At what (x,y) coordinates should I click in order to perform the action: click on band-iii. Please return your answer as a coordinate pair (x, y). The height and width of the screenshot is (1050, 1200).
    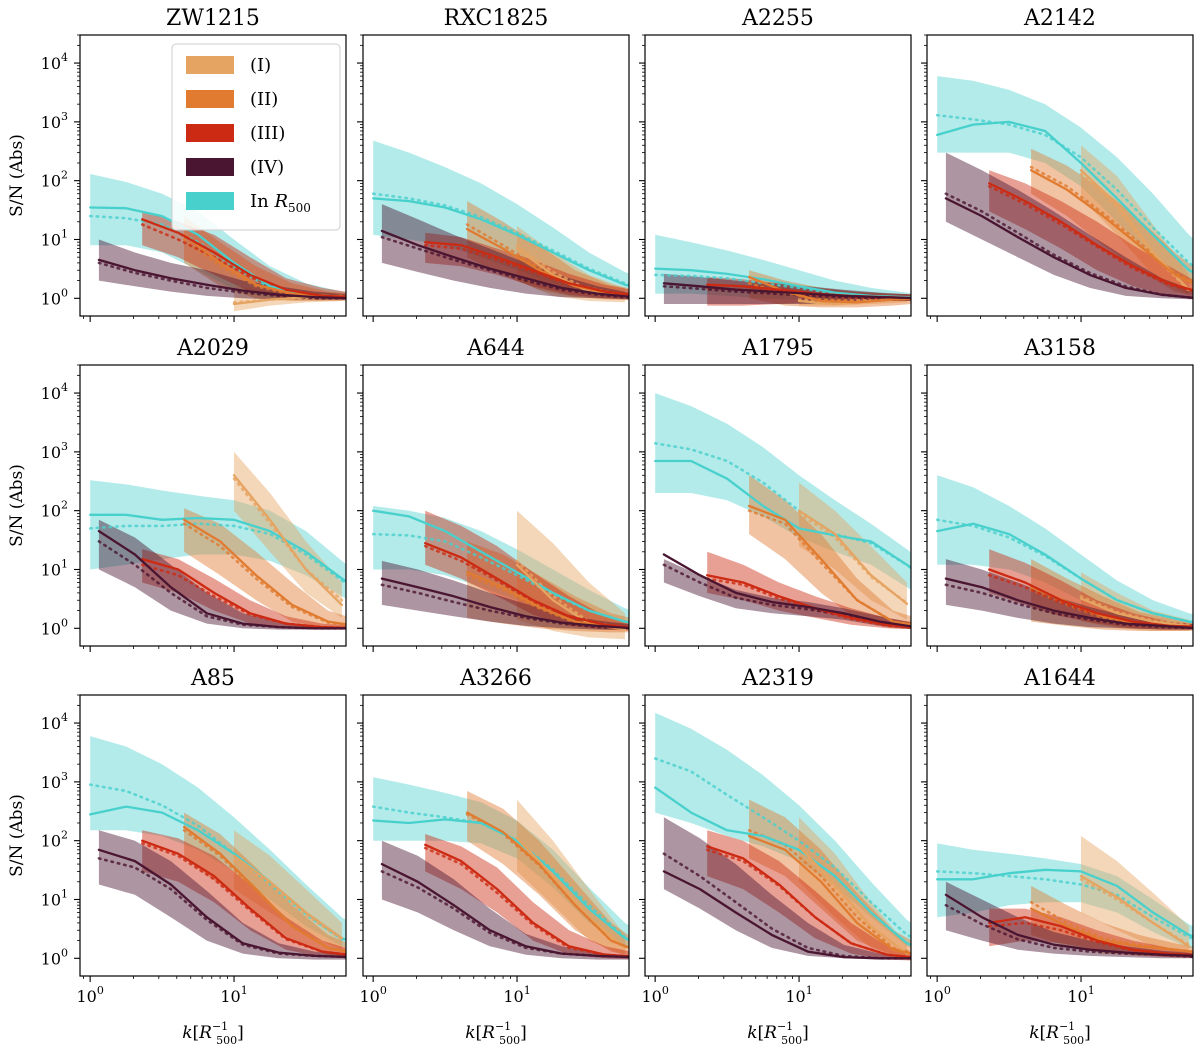
    Looking at the image, I should click on (809, 895).